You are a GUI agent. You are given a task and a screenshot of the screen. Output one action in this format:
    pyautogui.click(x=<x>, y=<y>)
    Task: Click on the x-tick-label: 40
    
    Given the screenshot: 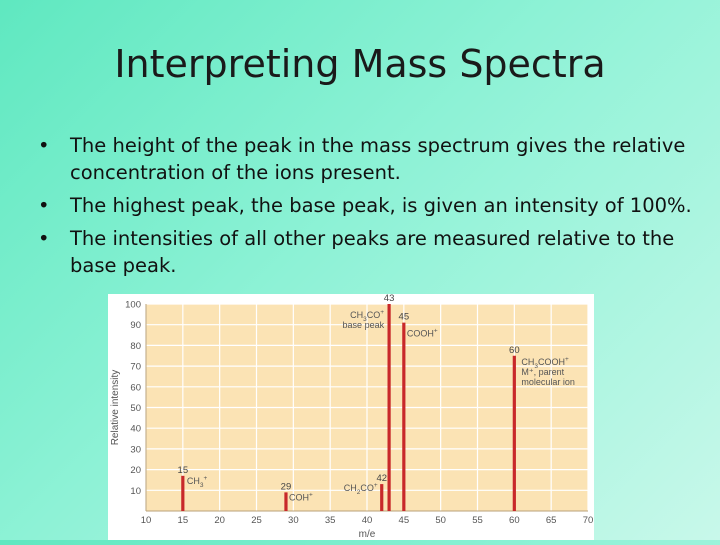 What is the action you would take?
    pyautogui.click(x=367, y=520)
    